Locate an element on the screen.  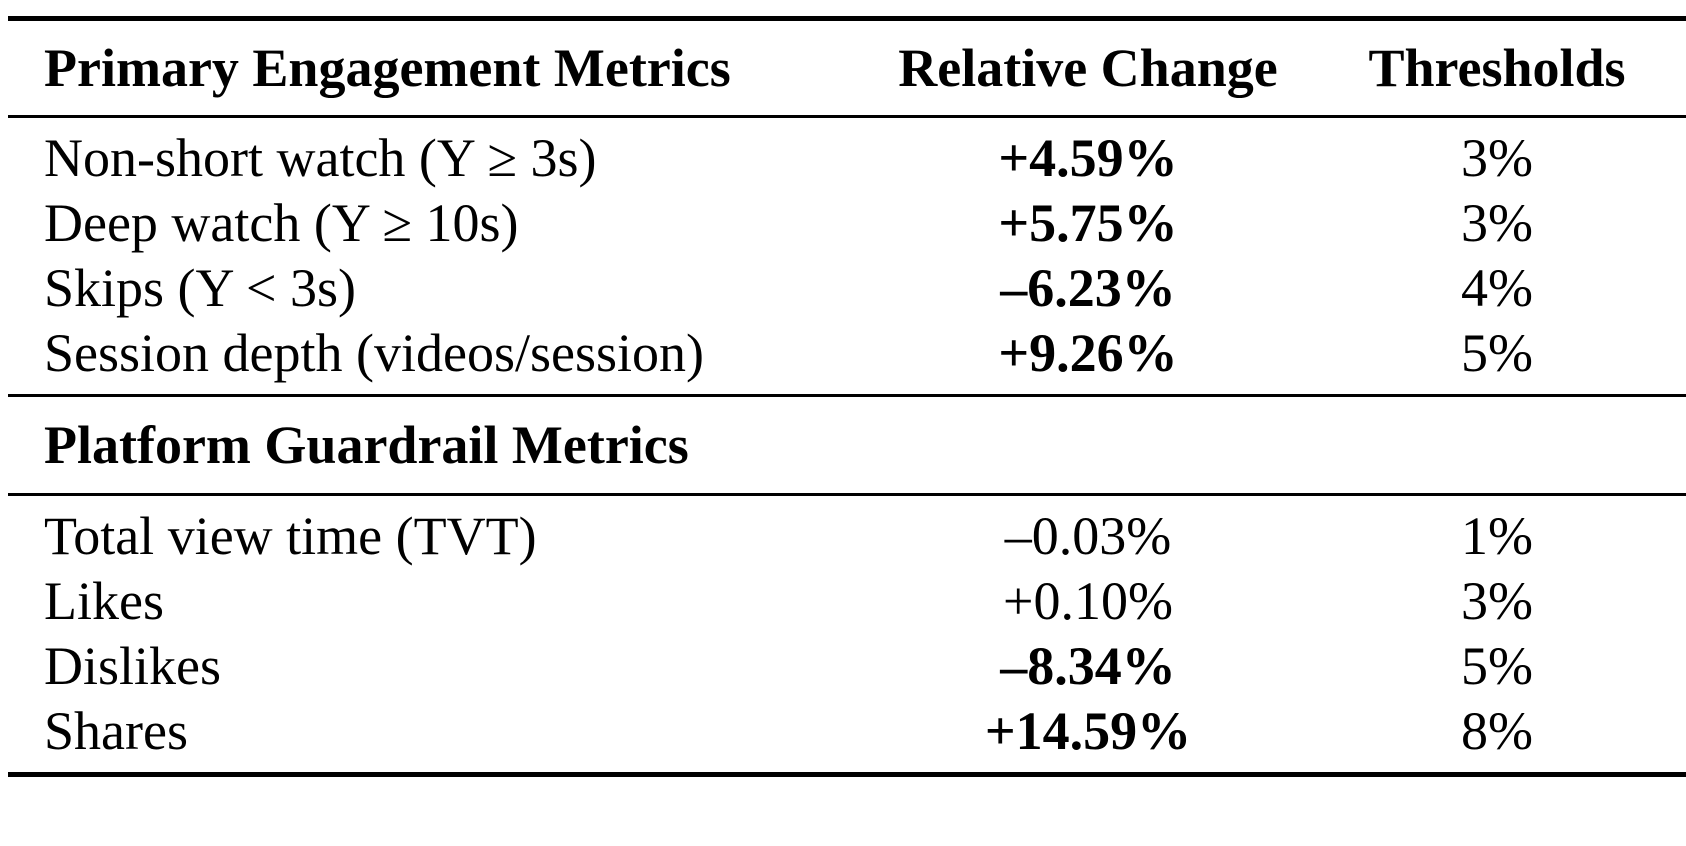
table-row: Likes +0.10% 3% is located at coordinates (847, 601).